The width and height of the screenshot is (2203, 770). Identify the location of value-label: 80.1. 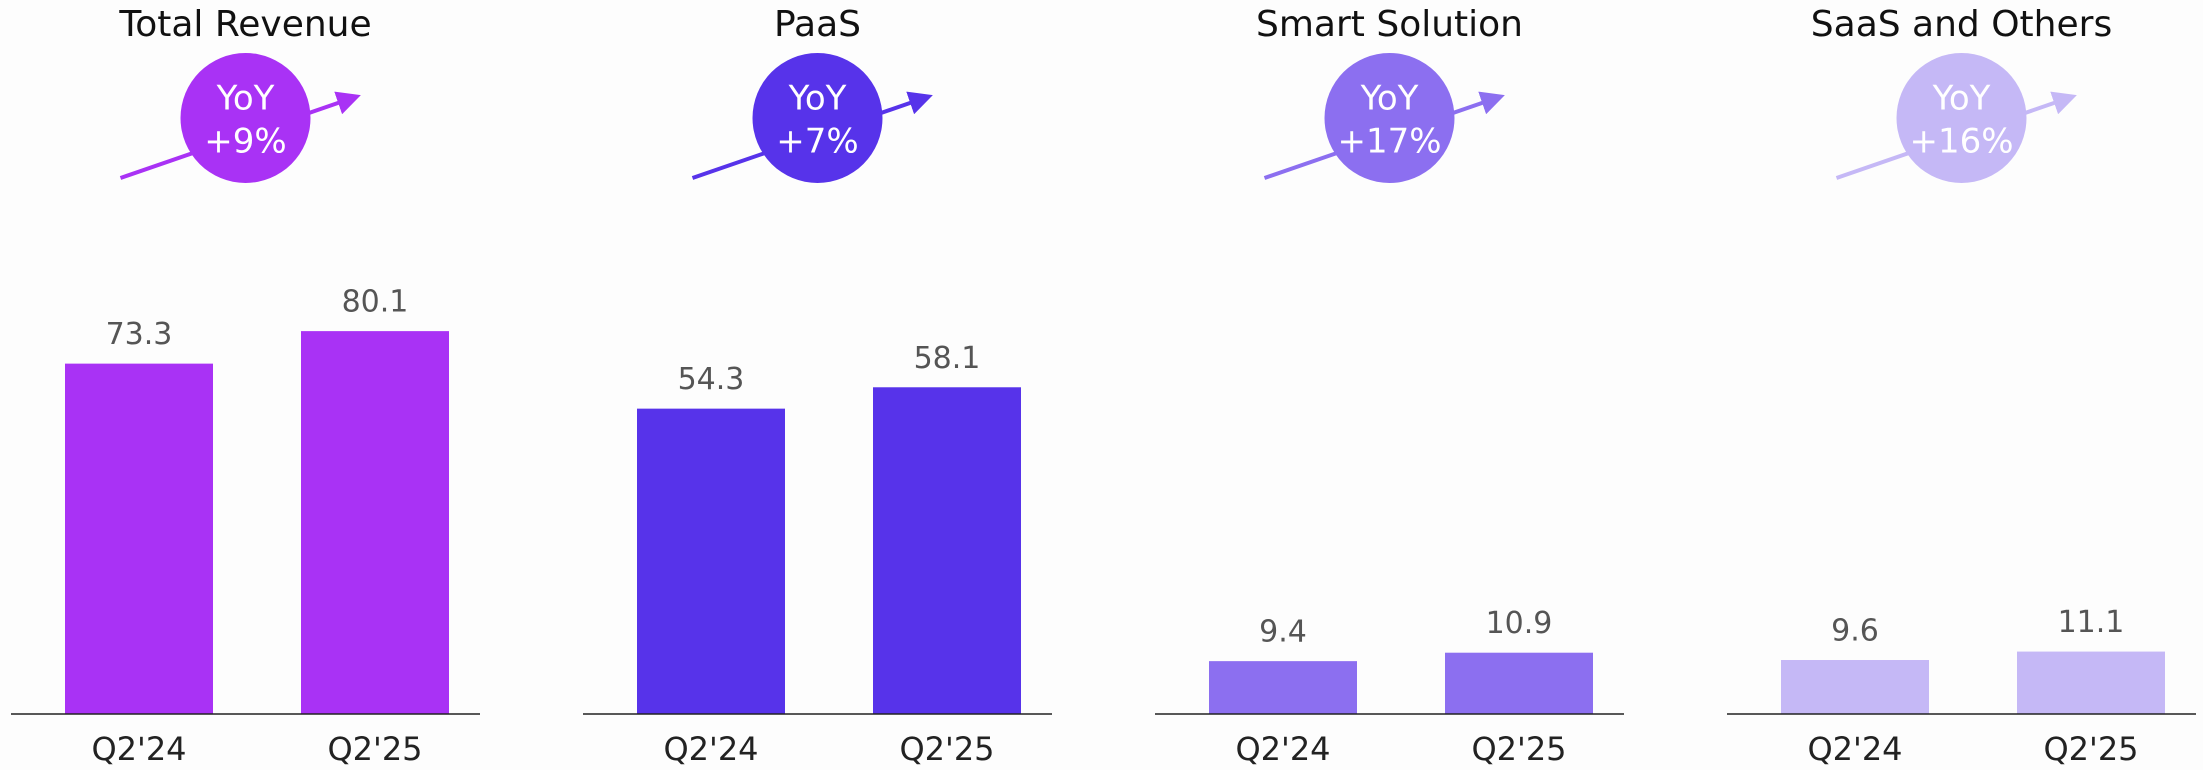
(375, 302).